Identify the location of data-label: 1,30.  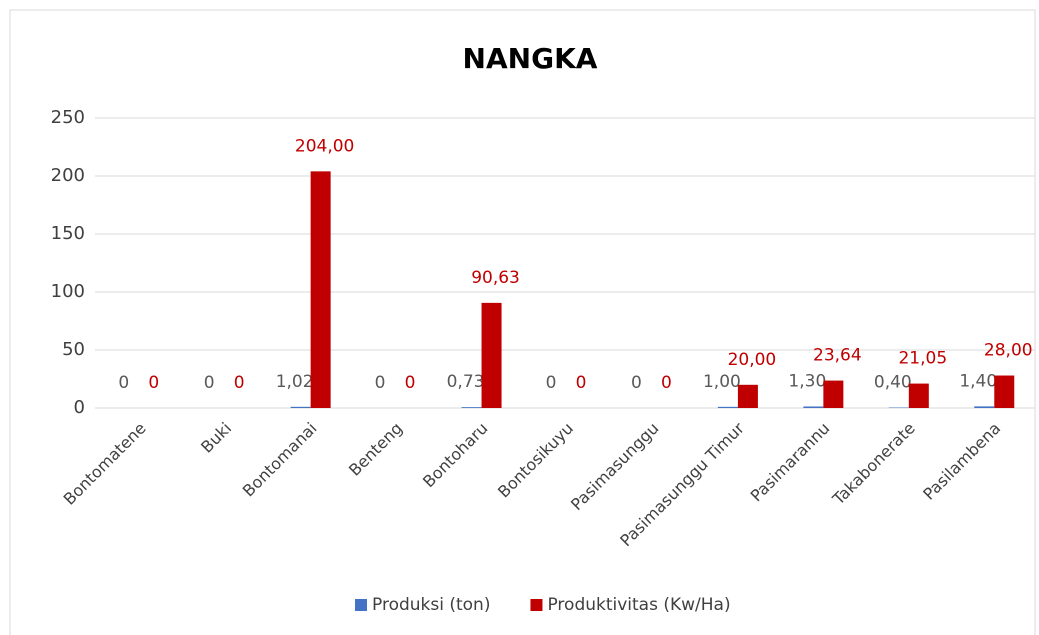
(807, 381).